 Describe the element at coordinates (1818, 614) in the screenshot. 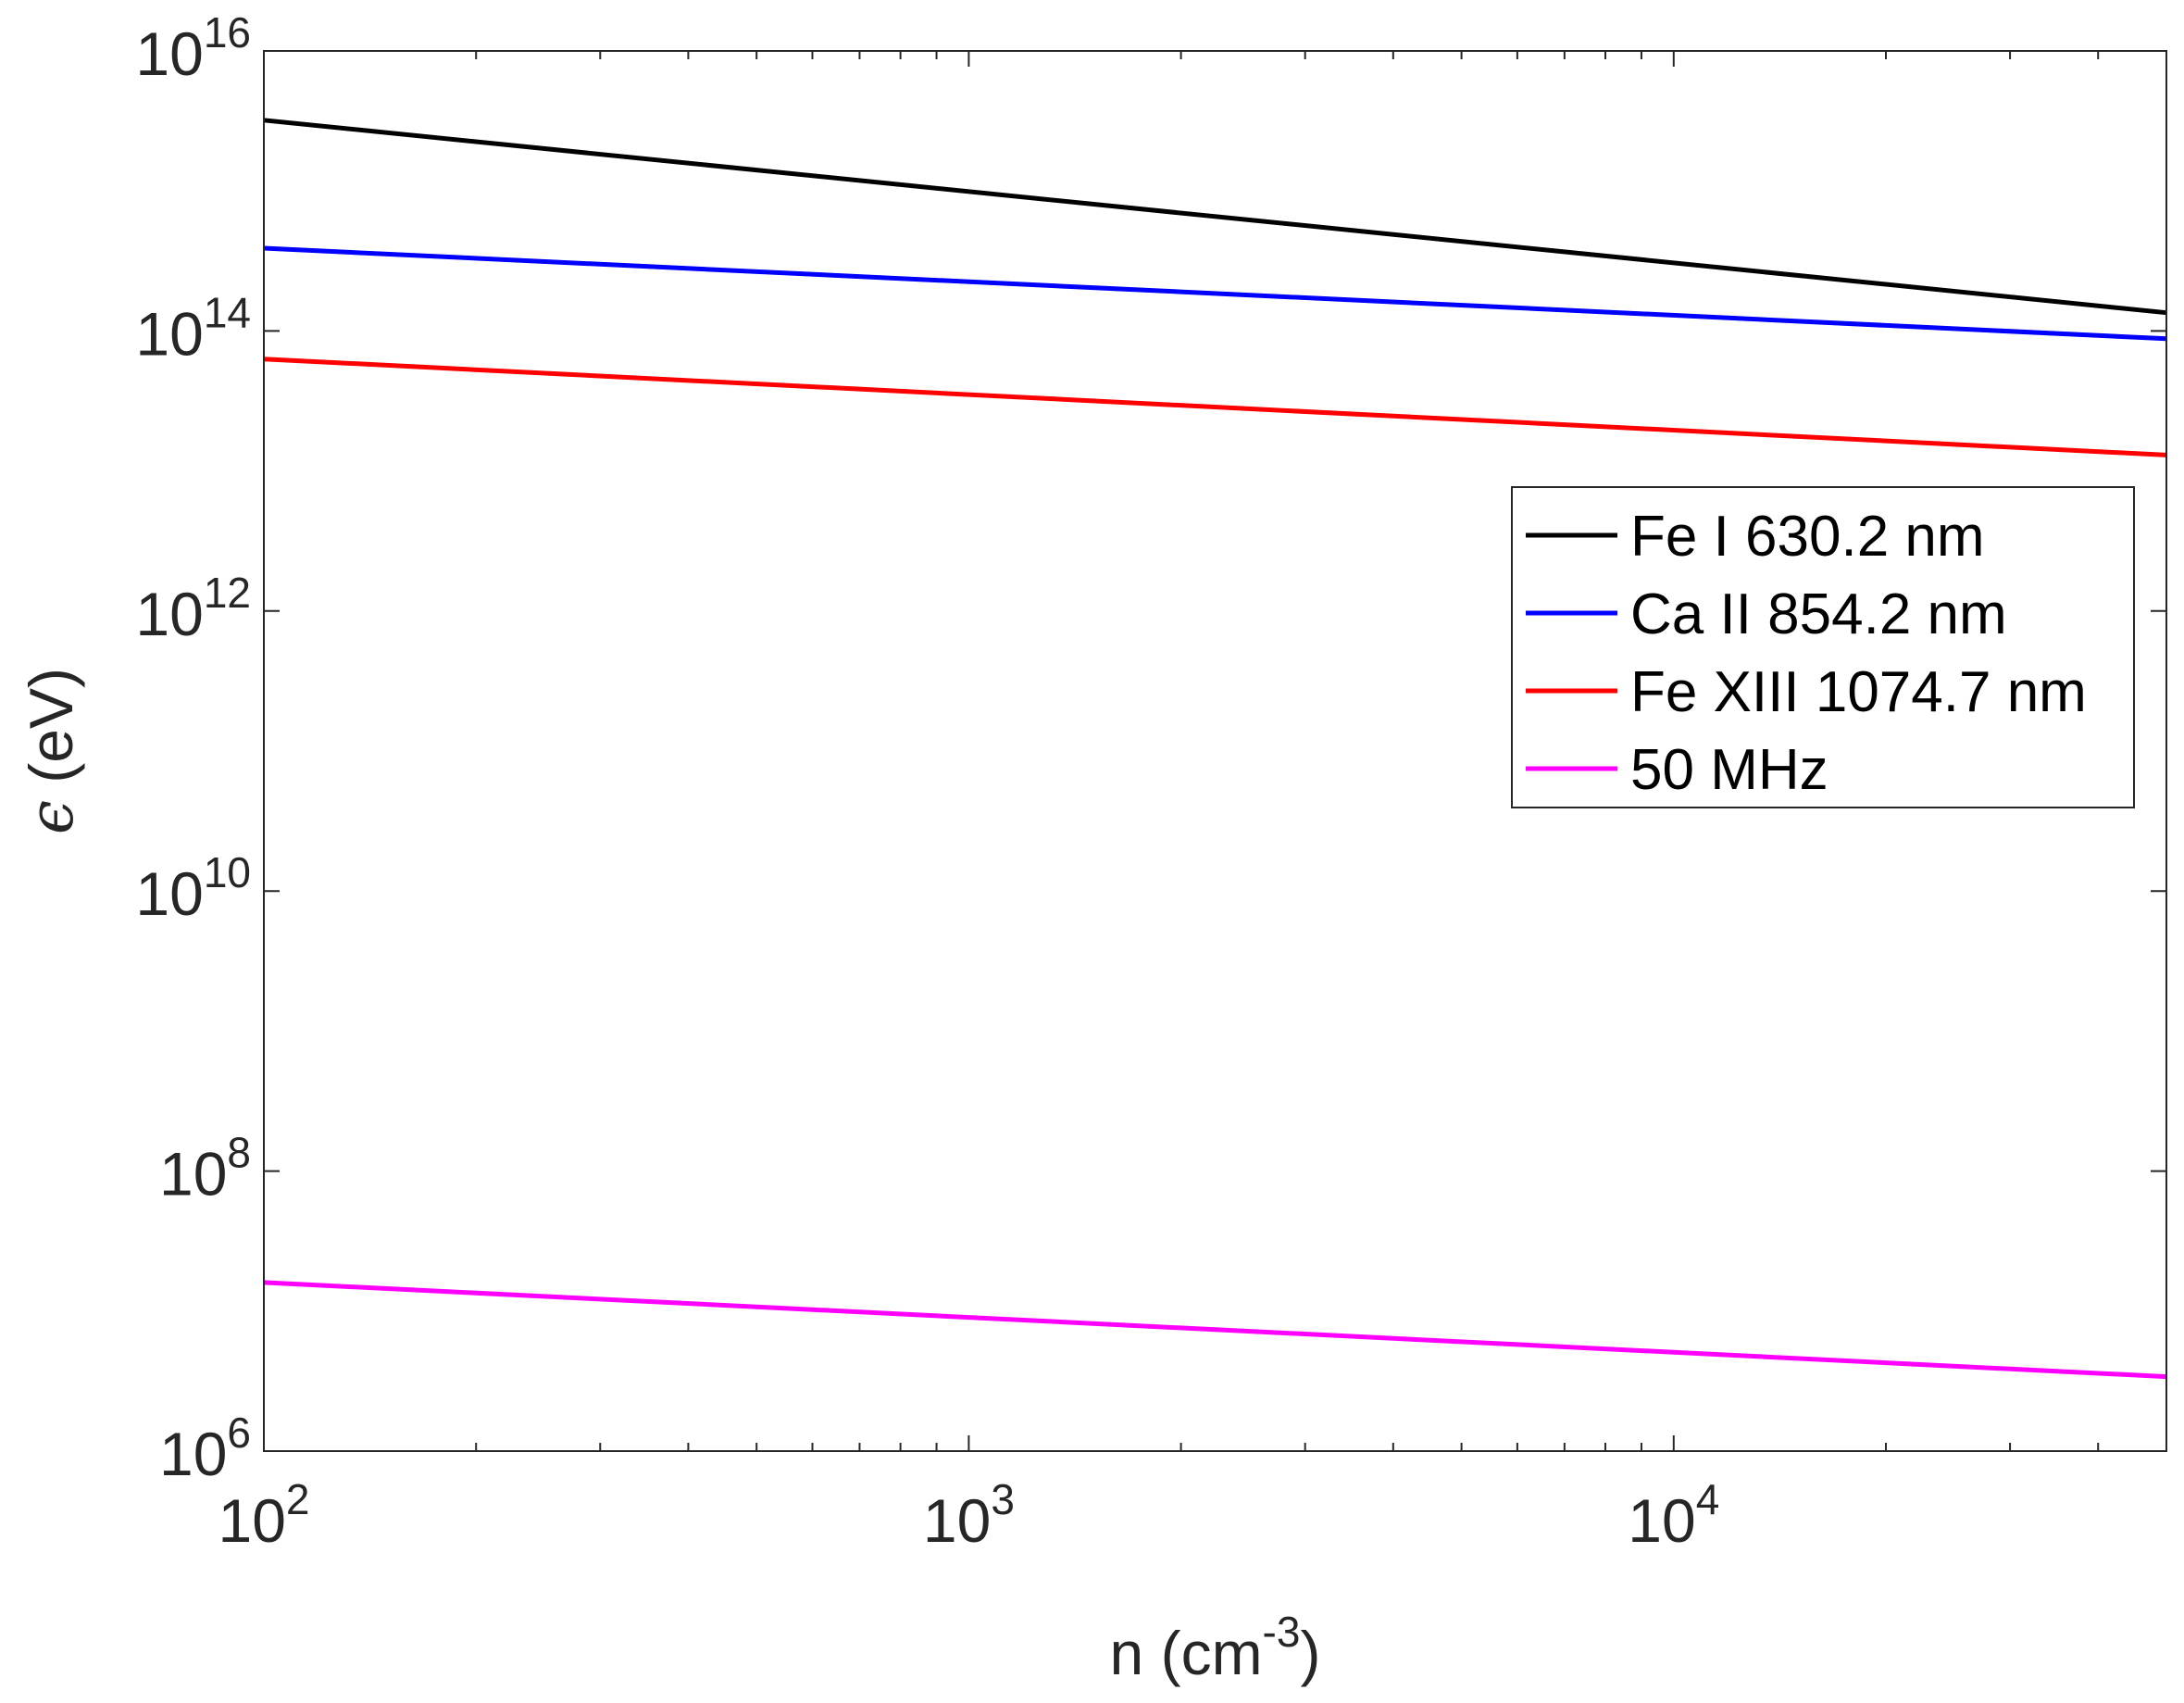

I see `legend-label-1: Ca II 854.2 nm` at that location.